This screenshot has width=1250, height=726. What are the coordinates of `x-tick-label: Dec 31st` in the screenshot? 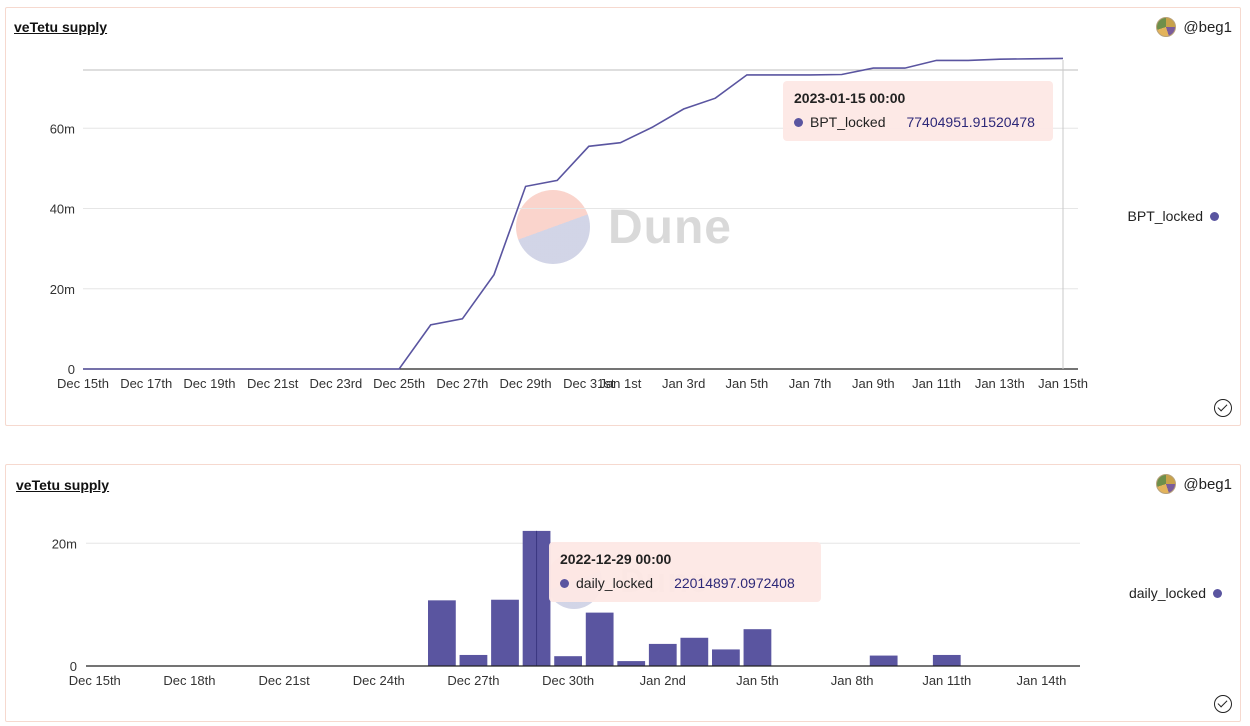 It's located at (589, 383).